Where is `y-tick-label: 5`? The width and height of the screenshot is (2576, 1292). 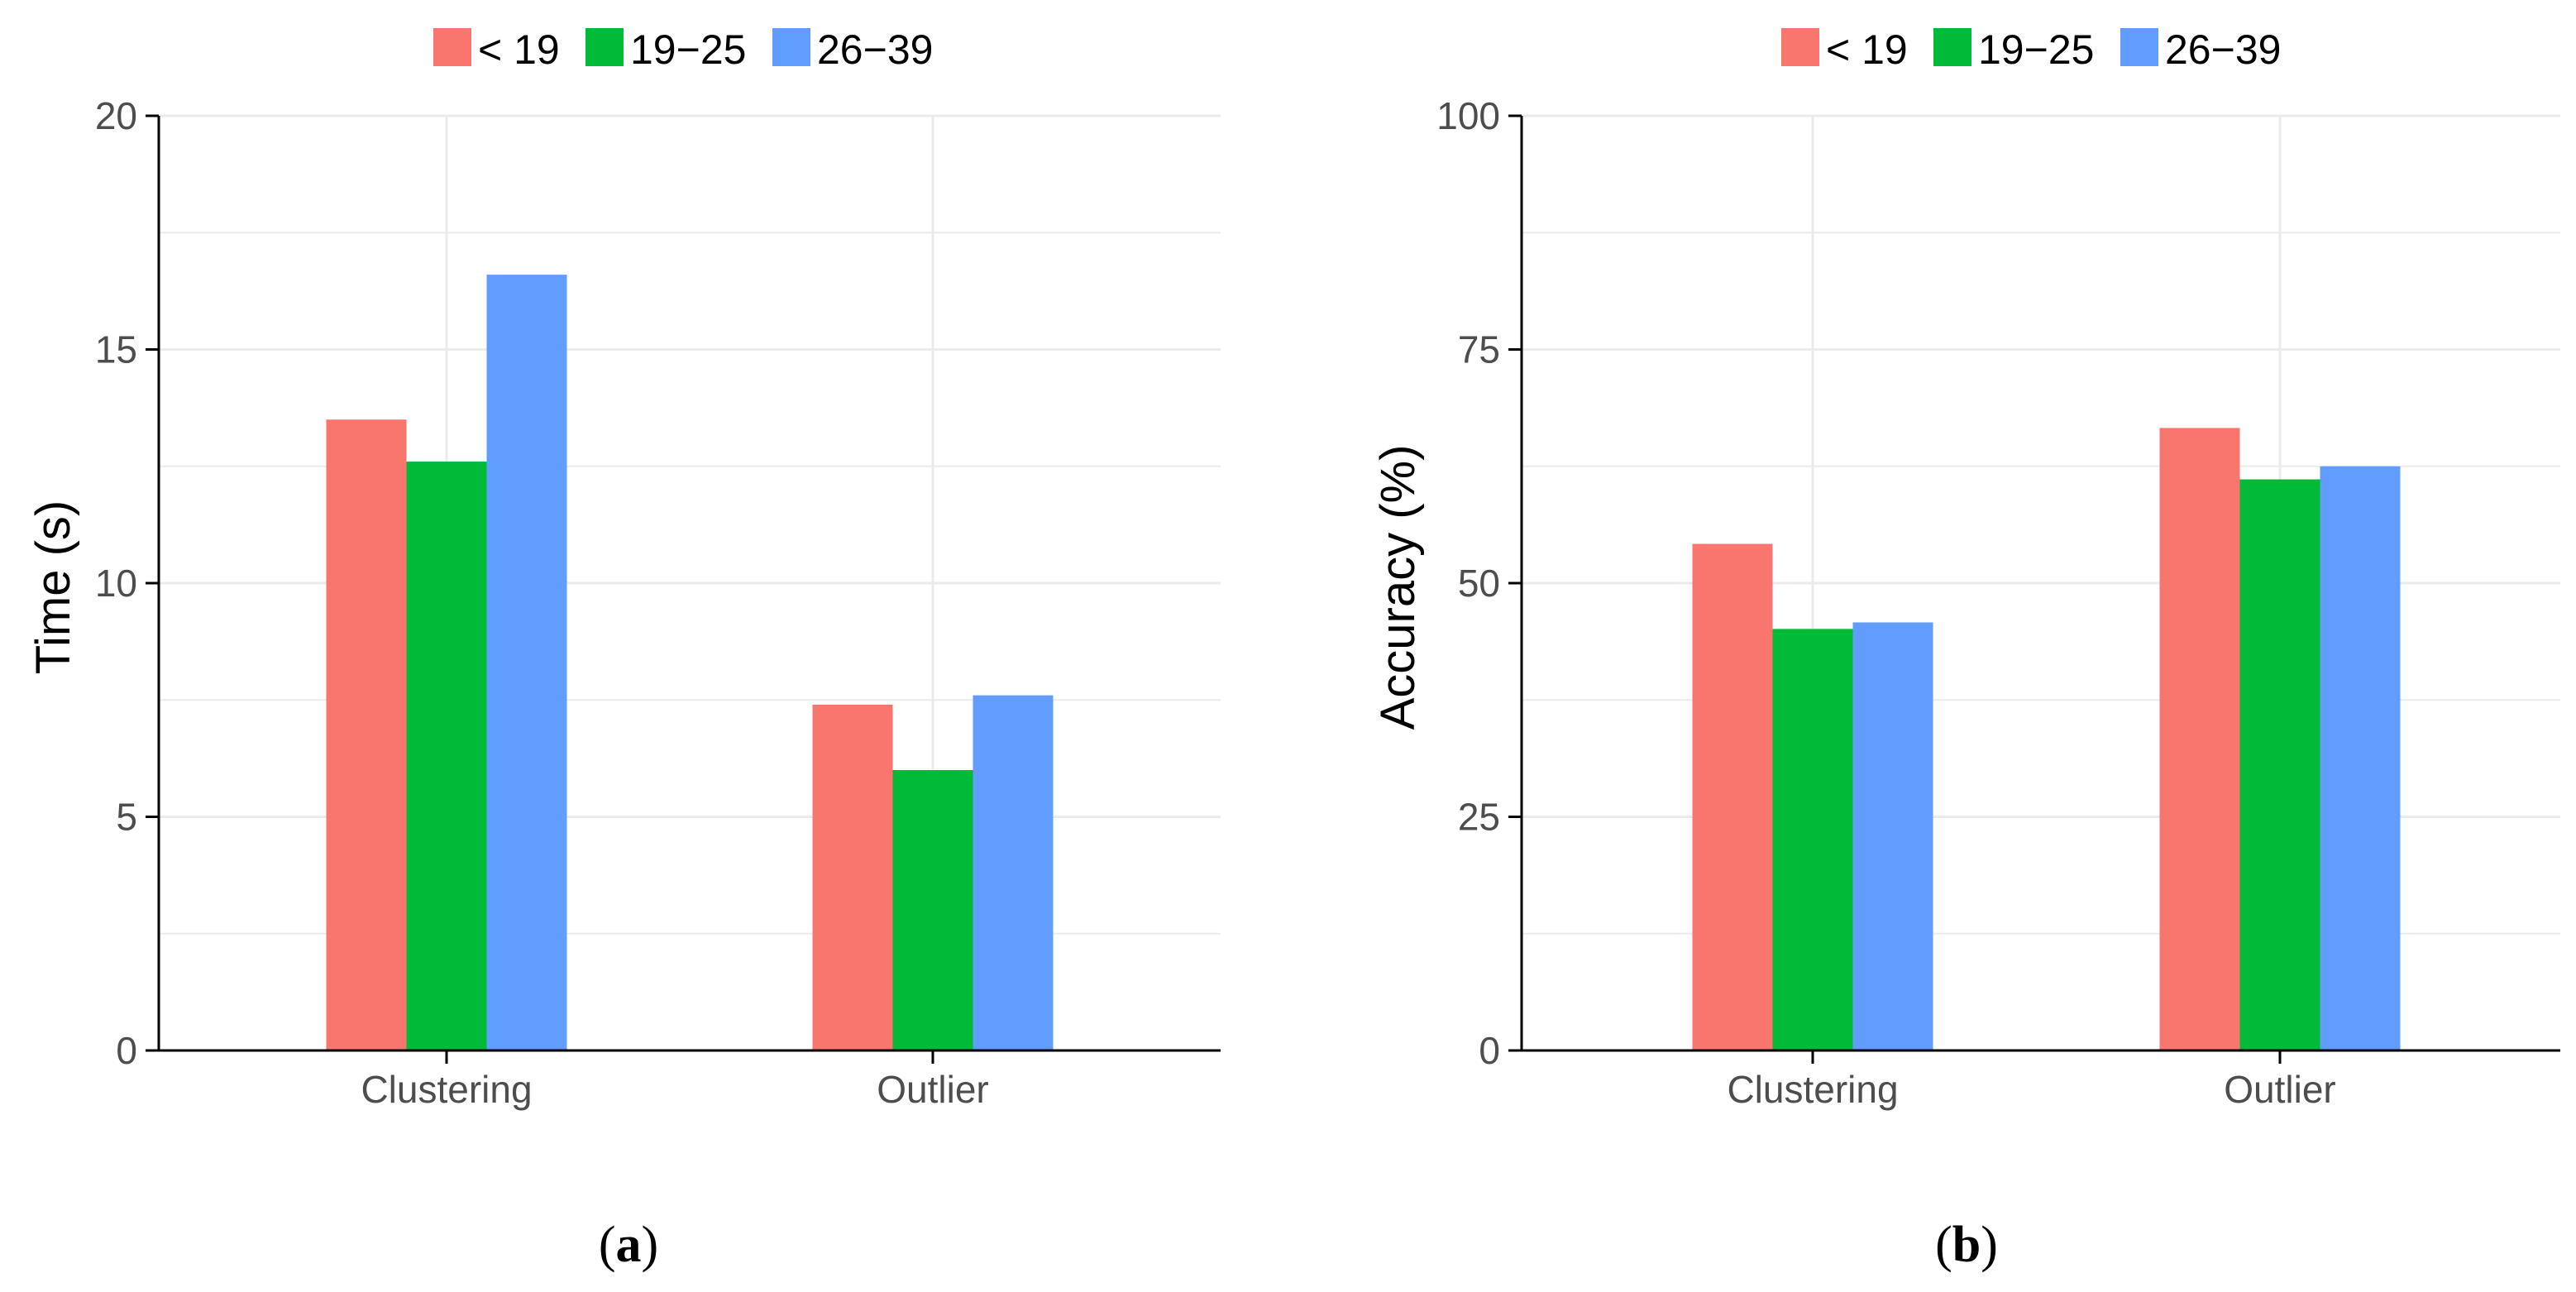 y-tick-label: 5 is located at coordinates (126, 817).